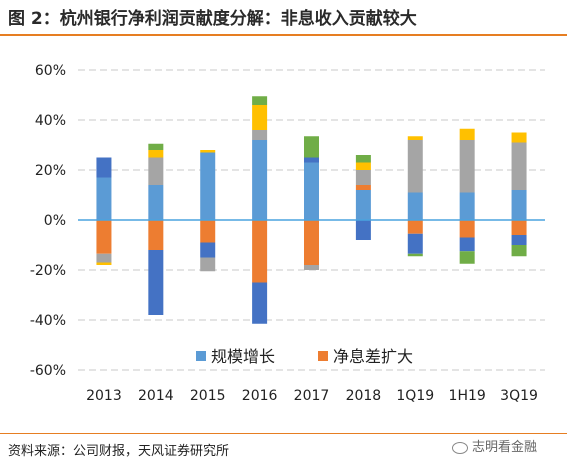  What do you see at coordinates (55, 221) in the screenshot?
I see `y-tick-label: 0%` at bounding box center [55, 221].